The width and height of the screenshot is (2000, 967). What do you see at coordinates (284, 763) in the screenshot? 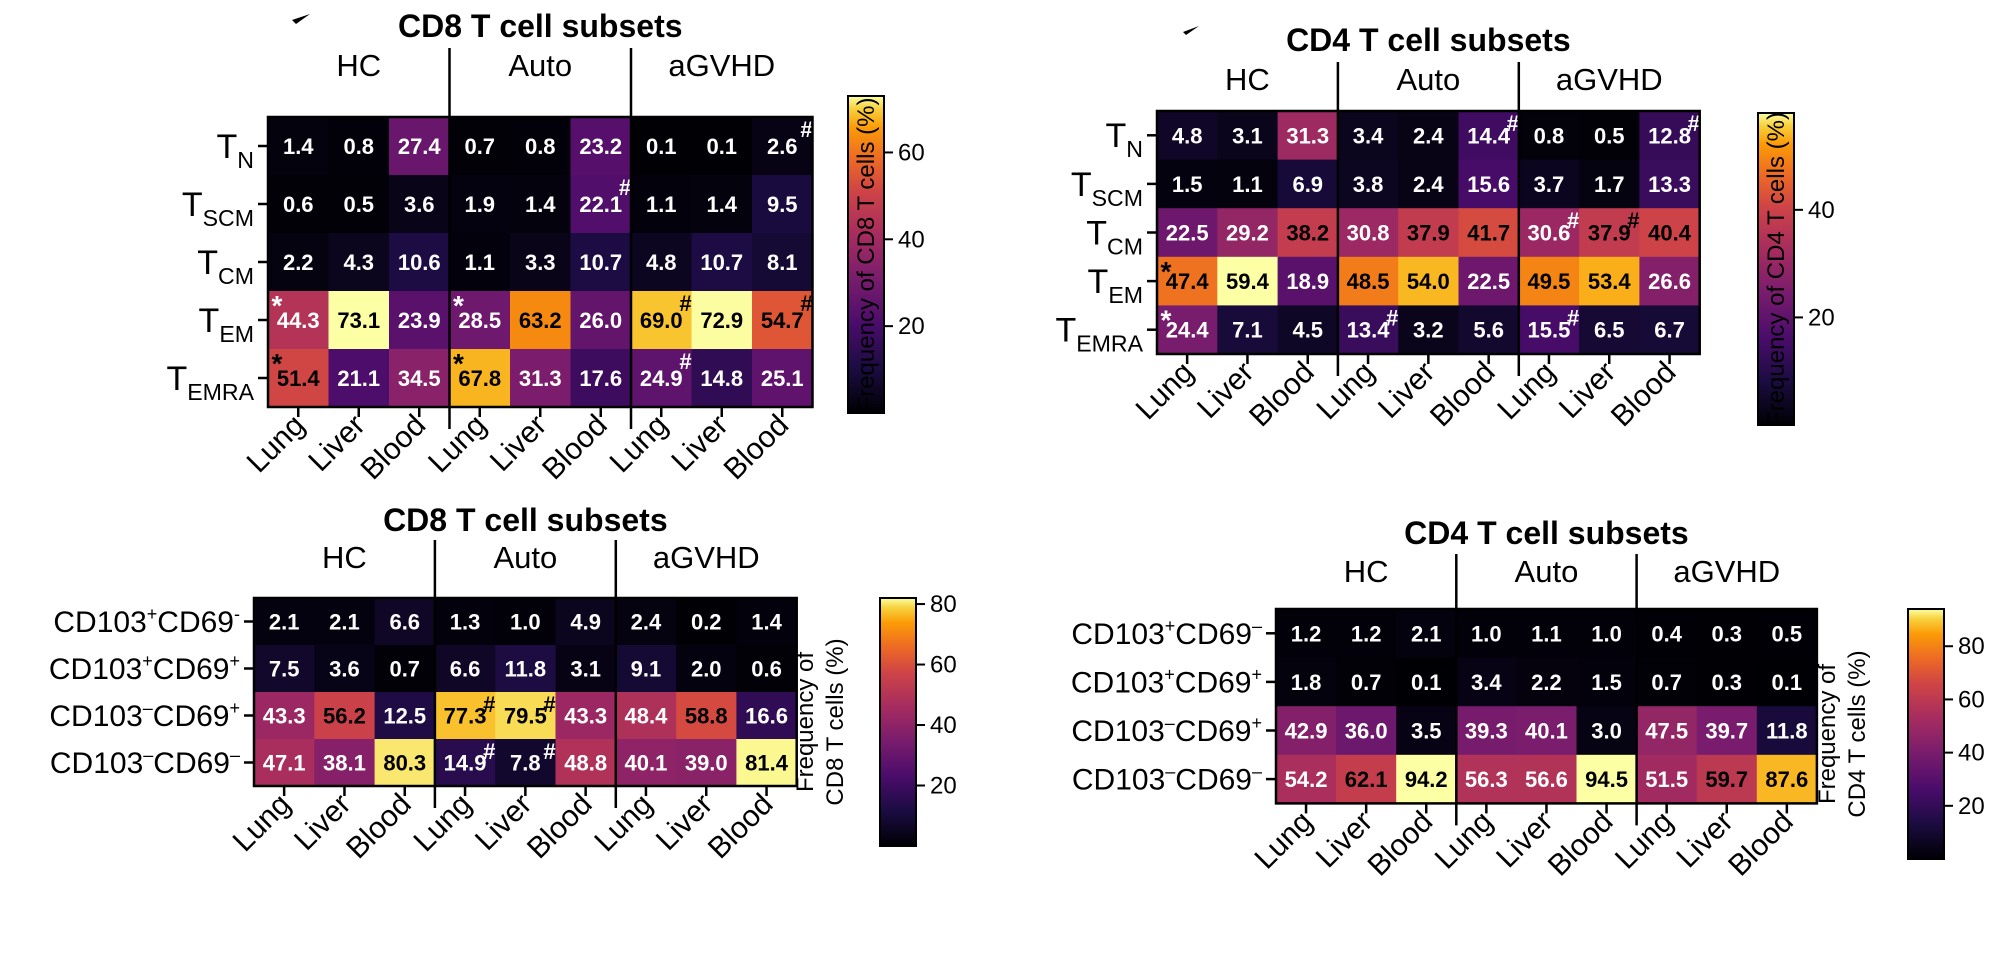
I see `cell-value-label: 47.1` at bounding box center [284, 763].